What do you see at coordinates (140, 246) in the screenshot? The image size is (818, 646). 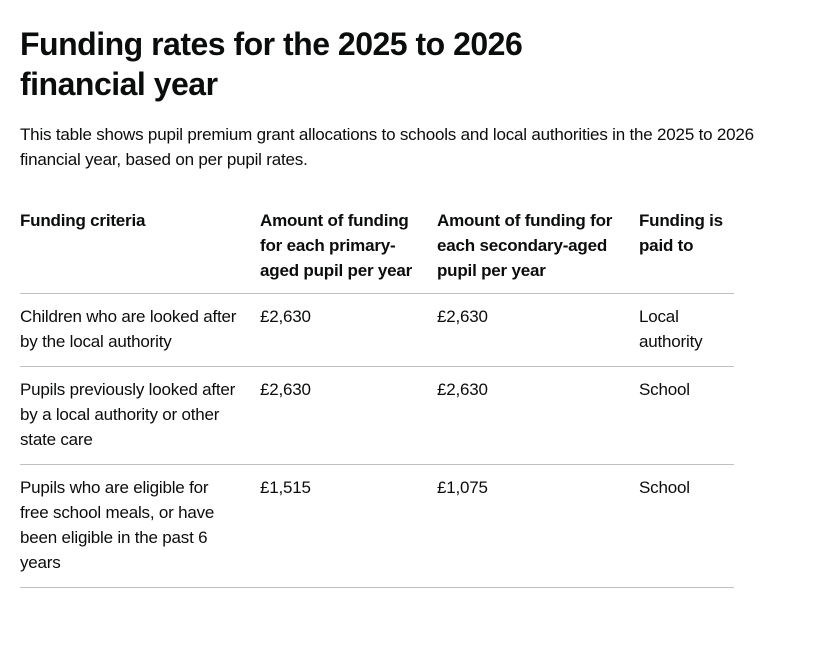 I see `column-header-funding-criteria: Funding criteria` at bounding box center [140, 246].